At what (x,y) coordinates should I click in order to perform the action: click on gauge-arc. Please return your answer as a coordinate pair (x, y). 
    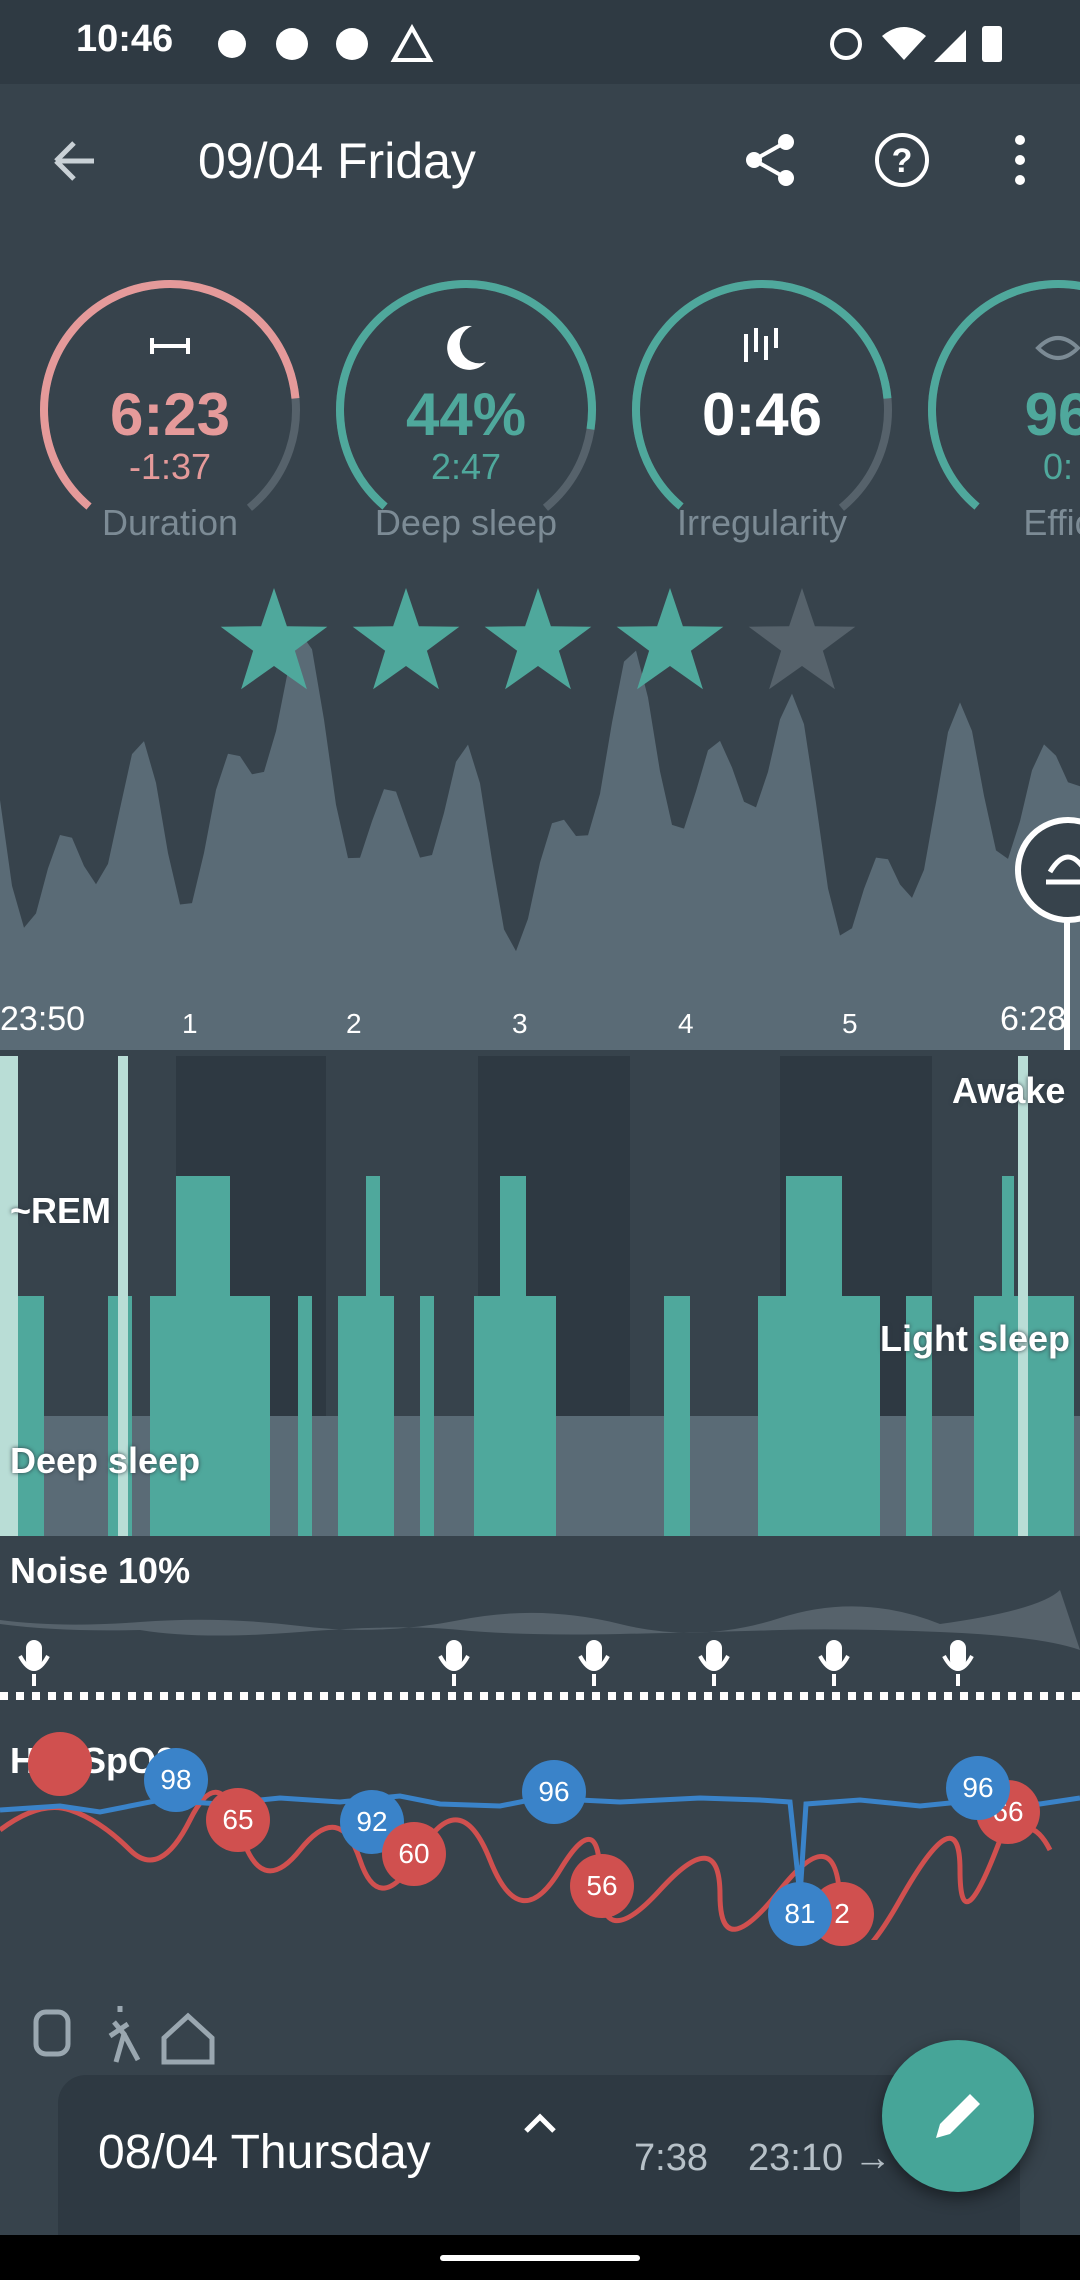
    Looking at the image, I should click on (170, 410).